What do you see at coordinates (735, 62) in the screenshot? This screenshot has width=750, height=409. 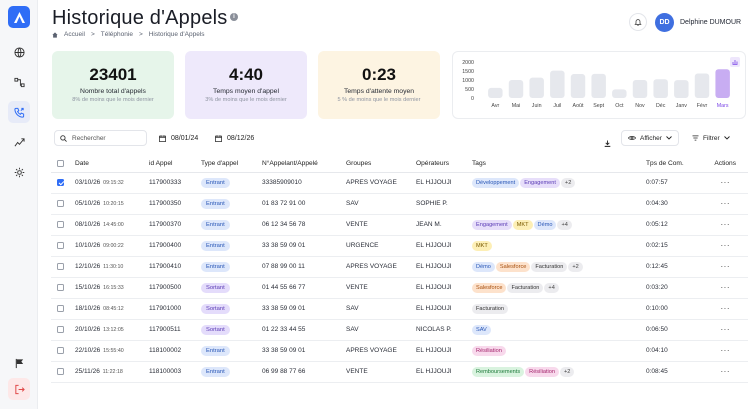 I see `chart-toggle-icon` at bounding box center [735, 62].